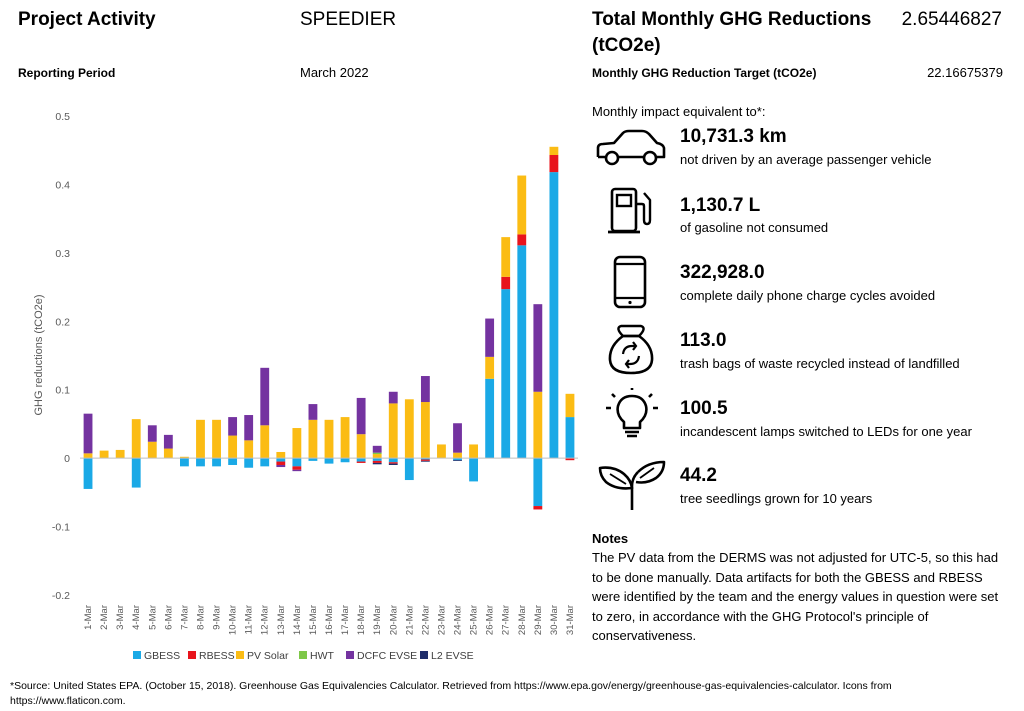  Describe the element at coordinates (329, 620) in the screenshot. I see `x-tick-label: 16-Mar` at that location.